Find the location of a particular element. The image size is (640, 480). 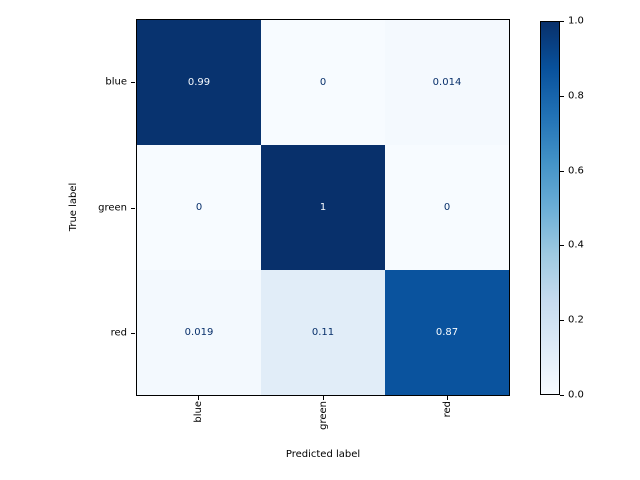

colorbar-tick-label: 0.2 is located at coordinates (576, 320).